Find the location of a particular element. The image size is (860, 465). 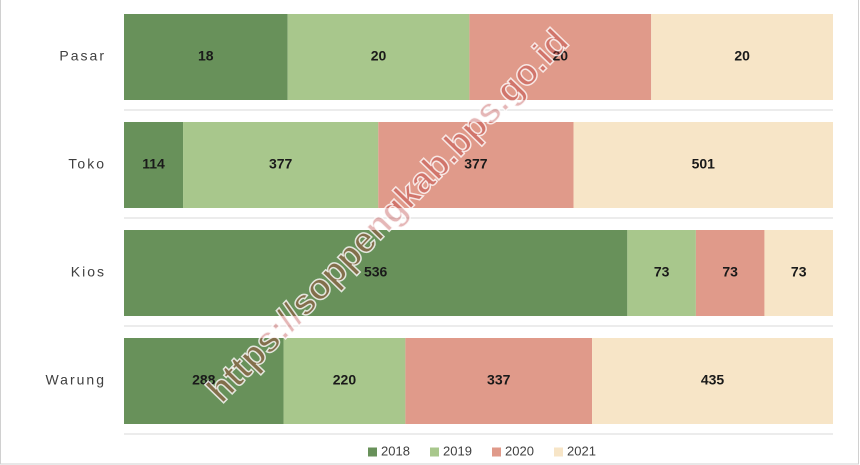

legend-label: 2020 is located at coordinates (519, 450).